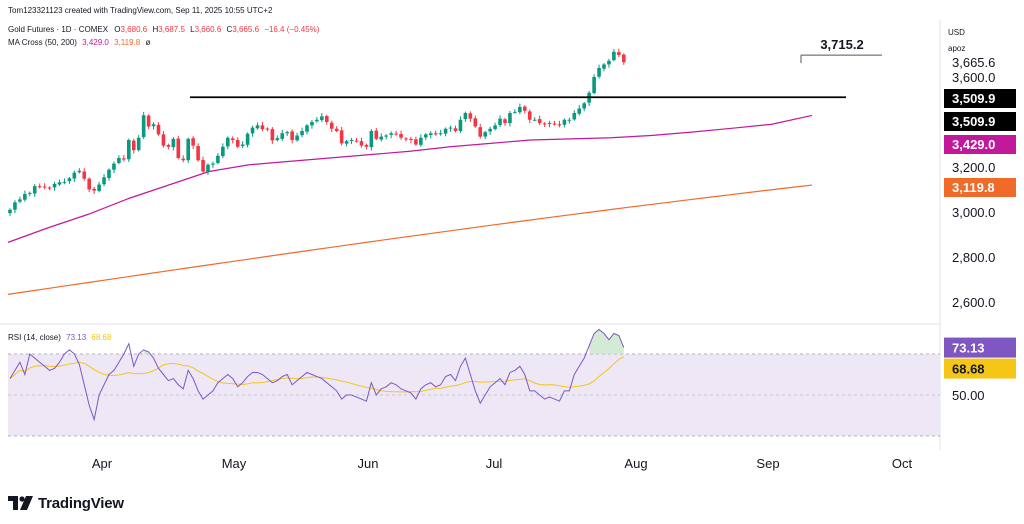 The width and height of the screenshot is (1024, 524). Describe the element at coordinates (317, 375) in the screenshot. I see `rsi-lines` at that location.